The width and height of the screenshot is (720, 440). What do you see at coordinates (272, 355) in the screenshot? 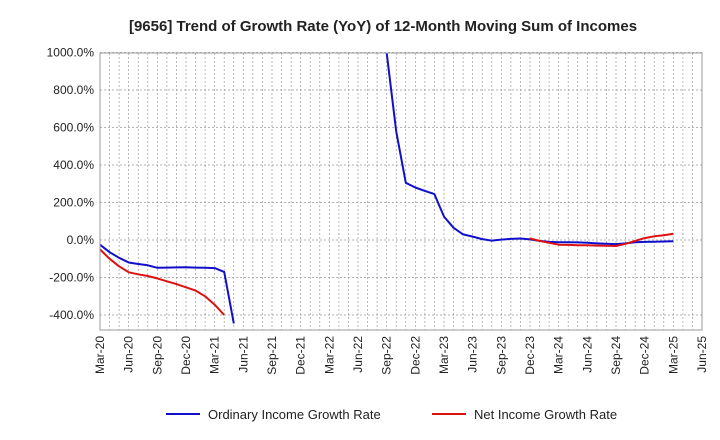
I see `x-tick-label: Sep-21` at bounding box center [272, 355].